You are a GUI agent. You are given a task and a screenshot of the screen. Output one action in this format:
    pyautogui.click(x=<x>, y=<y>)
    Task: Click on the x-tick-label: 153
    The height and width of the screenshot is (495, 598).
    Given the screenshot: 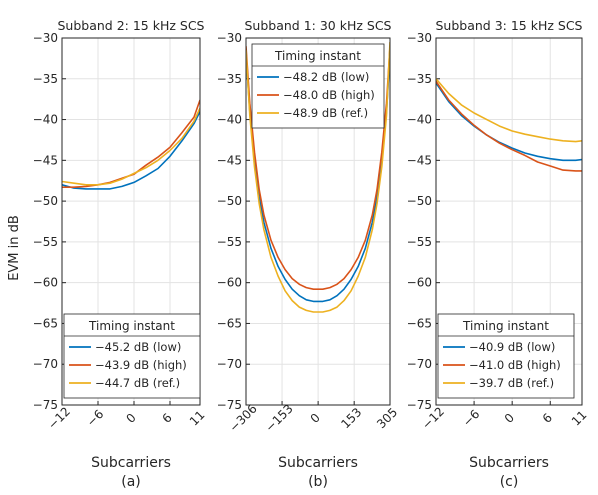 What is the action you would take?
    pyautogui.click(x=351, y=418)
    